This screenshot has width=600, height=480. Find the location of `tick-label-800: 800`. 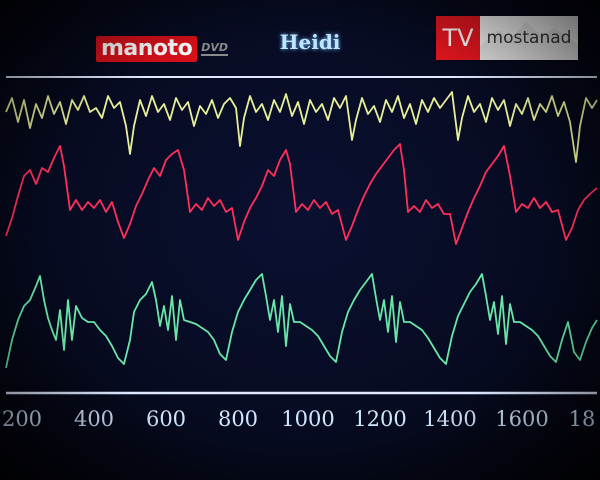

tick-label-800: 800 is located at coordinates (238, 419).